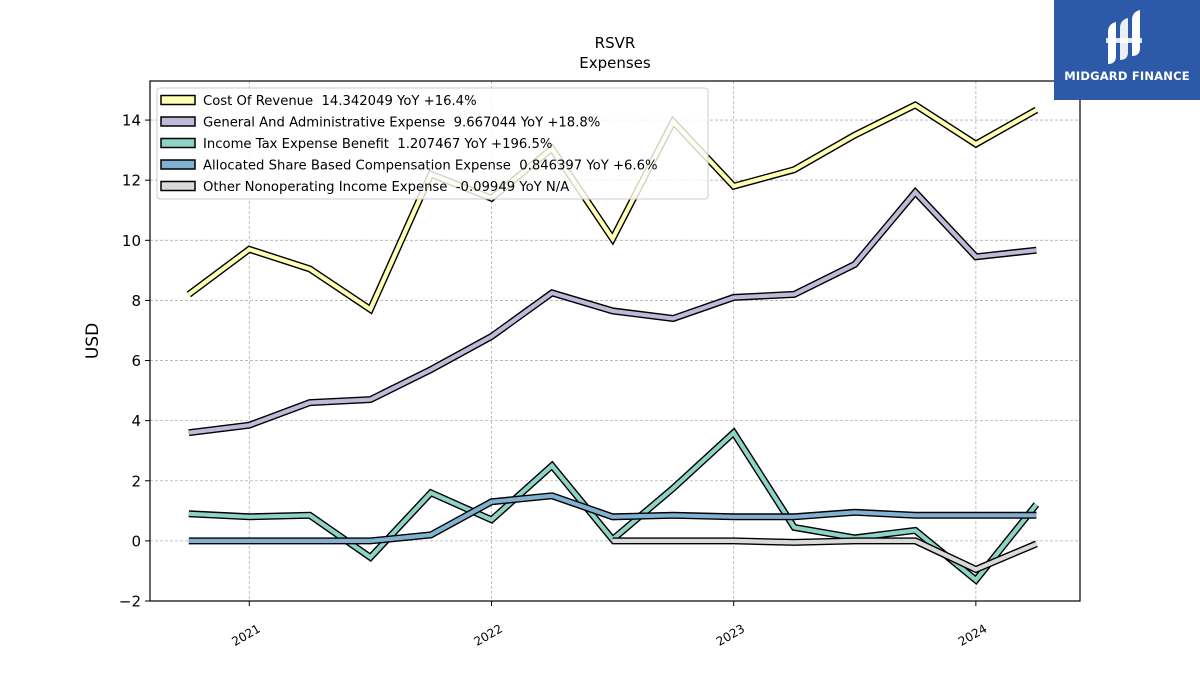  I want to click on y-axis-label: USD, so click(93, 341).